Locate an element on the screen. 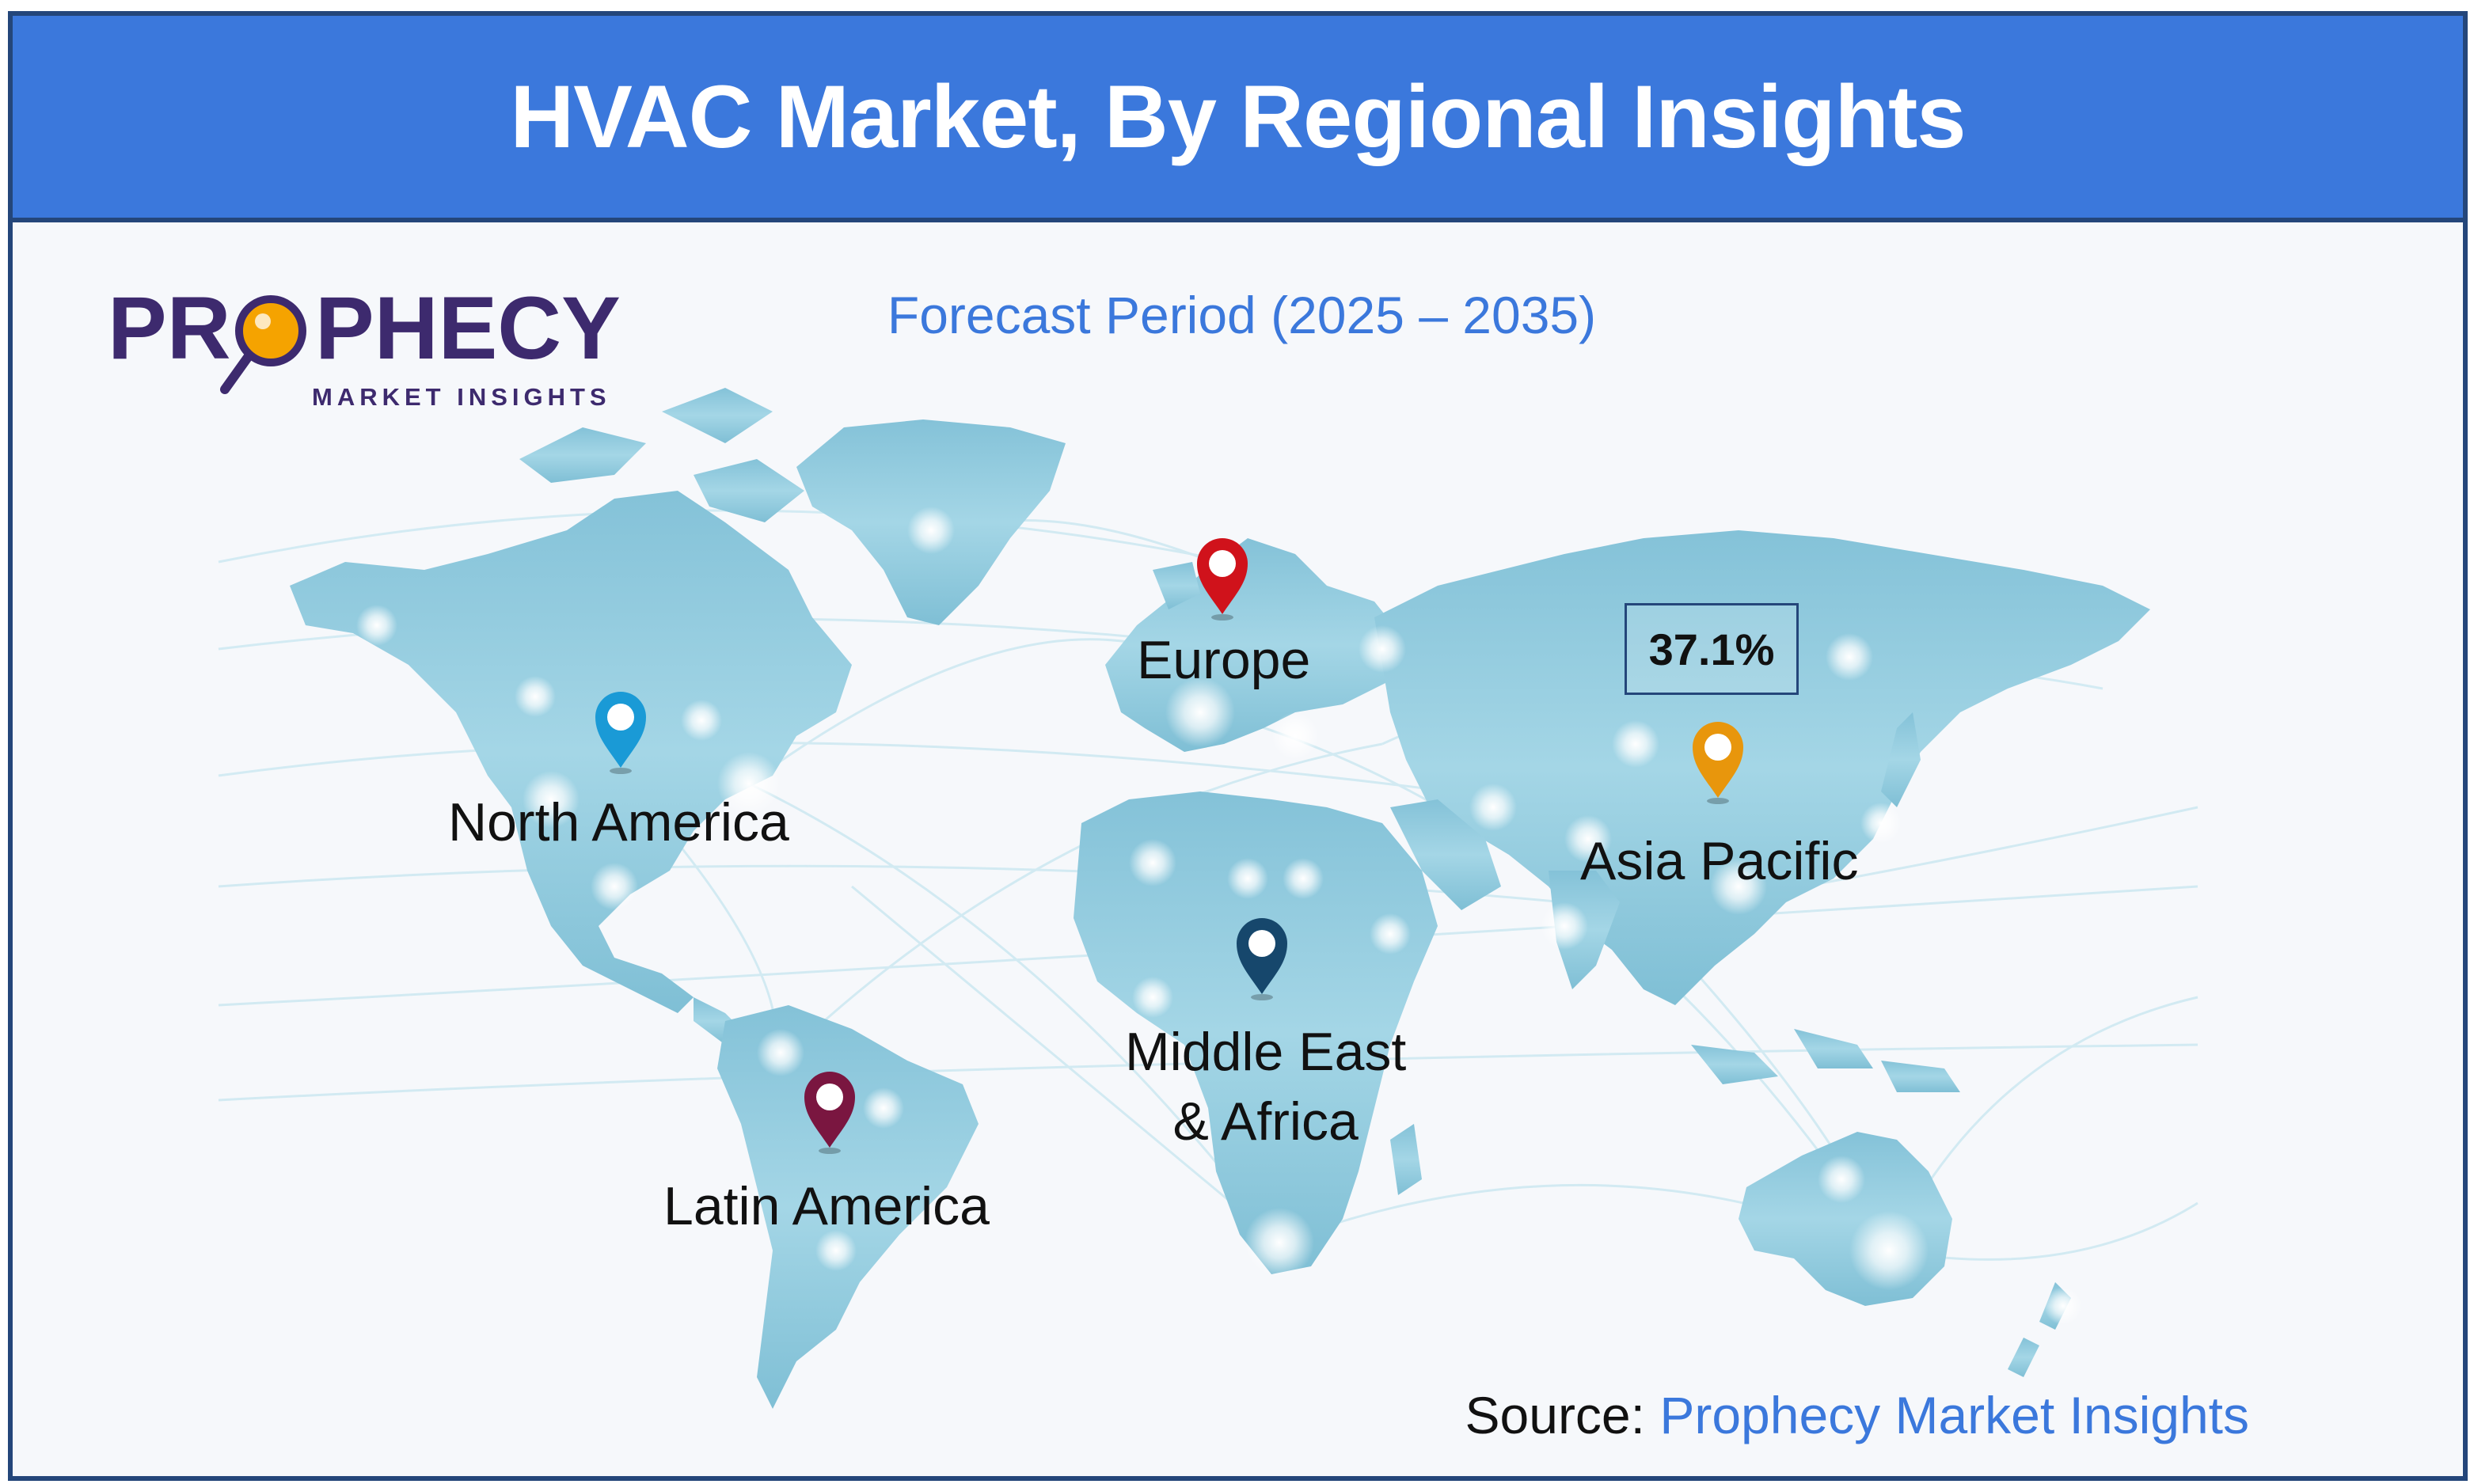 The height and width of the screenshot is (1484, 2474). source-label: Source: is located at coordinates (1555, 1415).